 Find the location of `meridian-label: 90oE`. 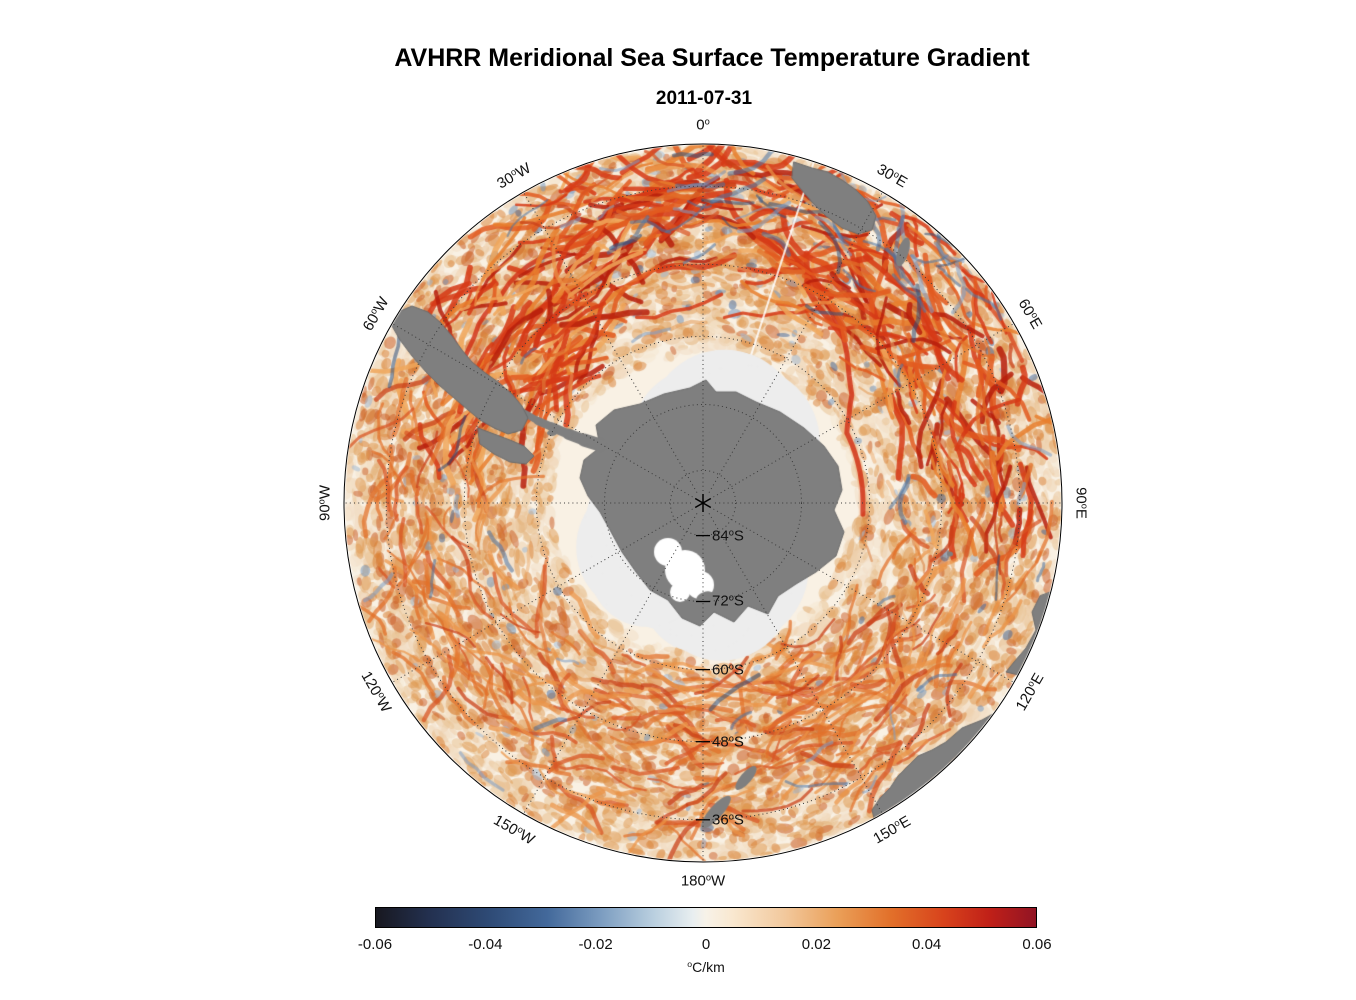

meridian-label: 90oE is located at coordinates (1081, 503).